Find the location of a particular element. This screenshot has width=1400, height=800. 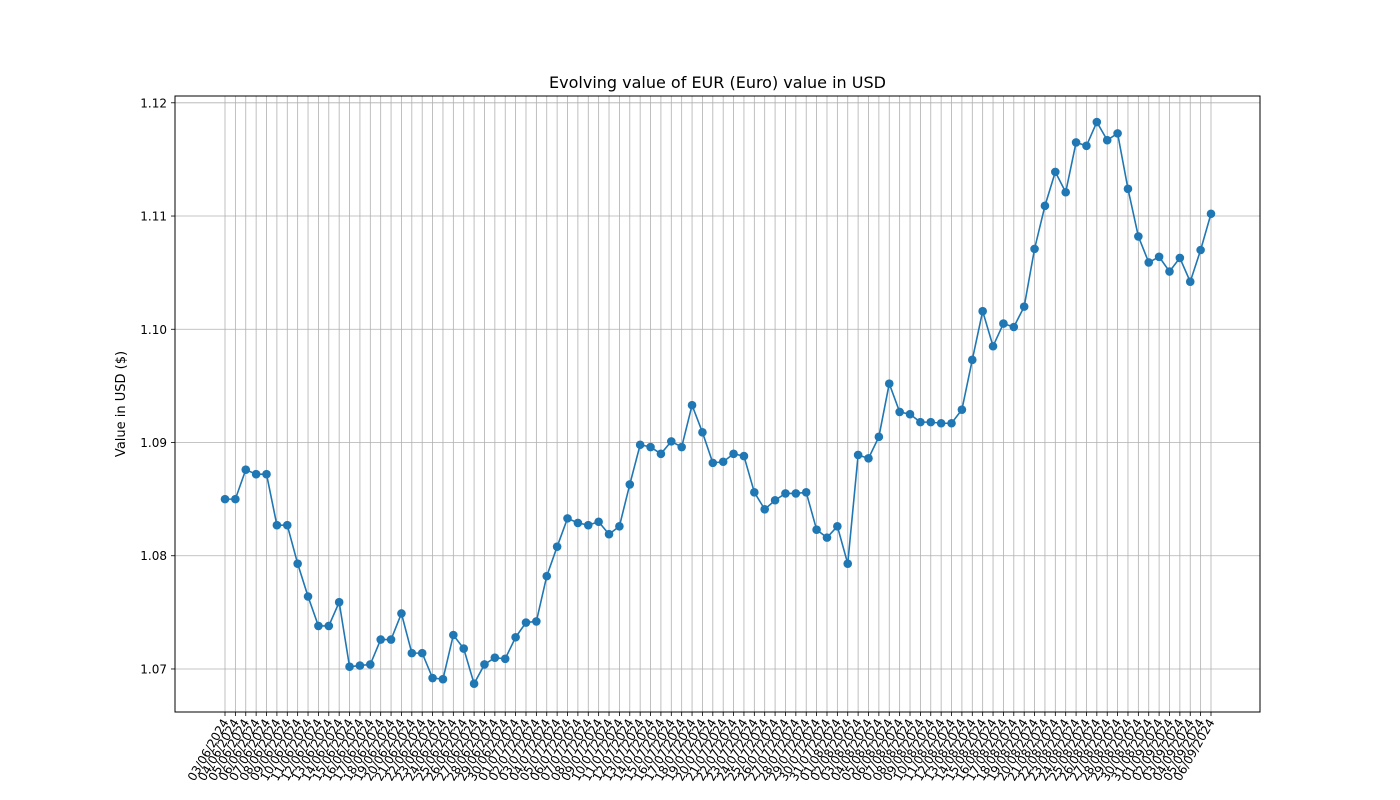

y-tick-label: 1.11 is located at coordinates (153, 217).